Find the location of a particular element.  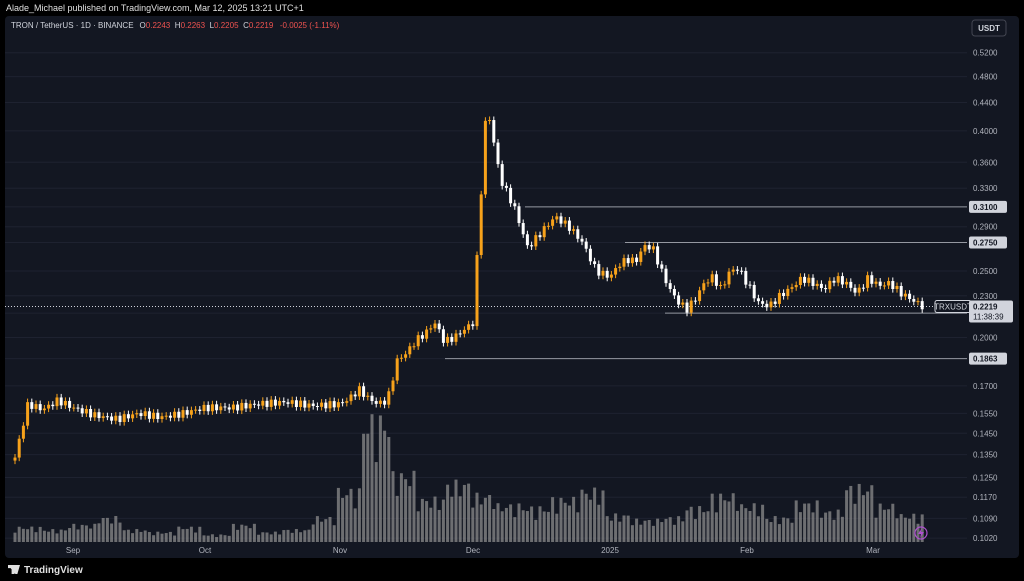

y-tick-label: 0.2000 is located at coordinates (985, 337).